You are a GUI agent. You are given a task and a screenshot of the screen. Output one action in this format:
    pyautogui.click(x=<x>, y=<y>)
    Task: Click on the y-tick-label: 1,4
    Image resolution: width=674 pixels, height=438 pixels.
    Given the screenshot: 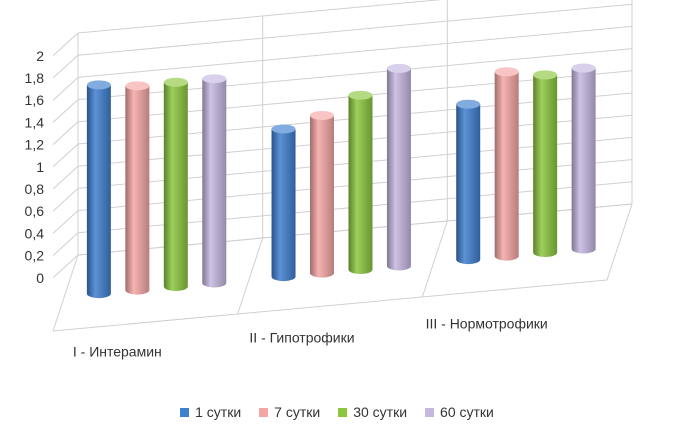 What is the action you would take?
    pyautogui.click(x=35, y=122)
    